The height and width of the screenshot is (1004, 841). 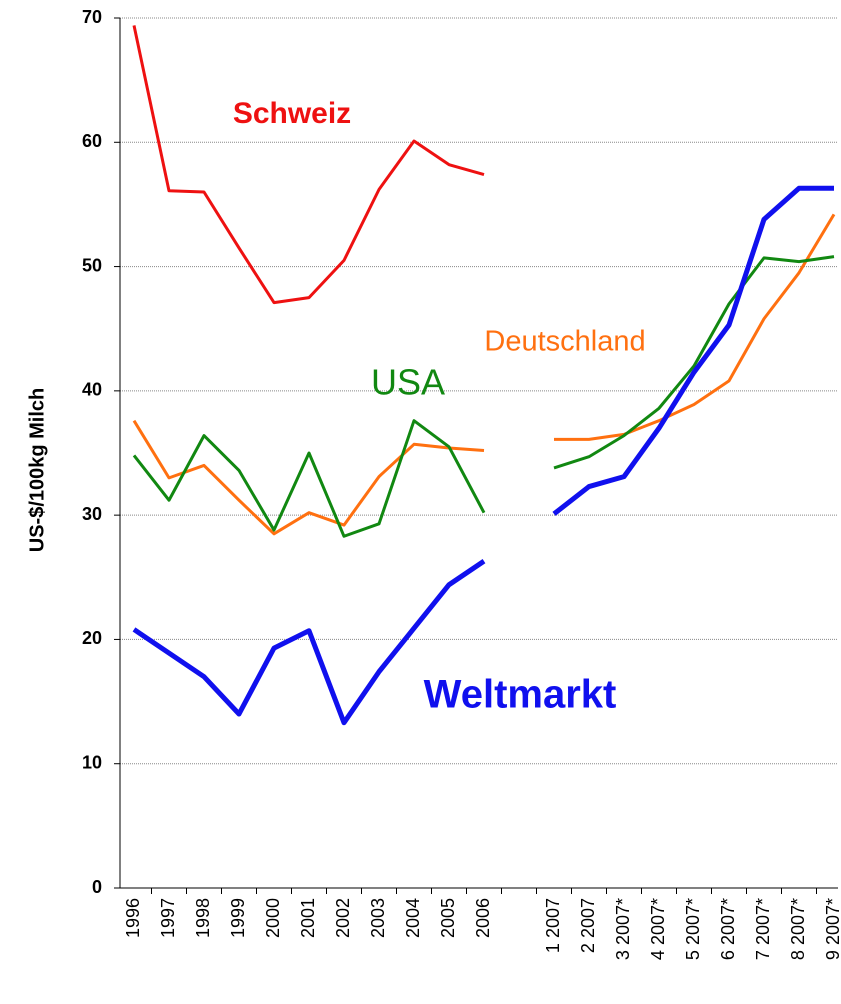 I want to click on y-tick-label: 20, so click(x=92, y=638).